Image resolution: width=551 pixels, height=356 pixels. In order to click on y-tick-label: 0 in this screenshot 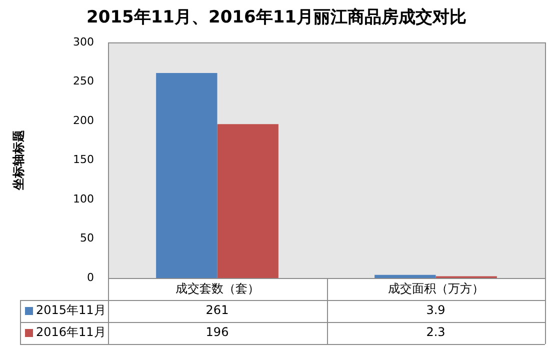, I will do `click(90, 277)`.